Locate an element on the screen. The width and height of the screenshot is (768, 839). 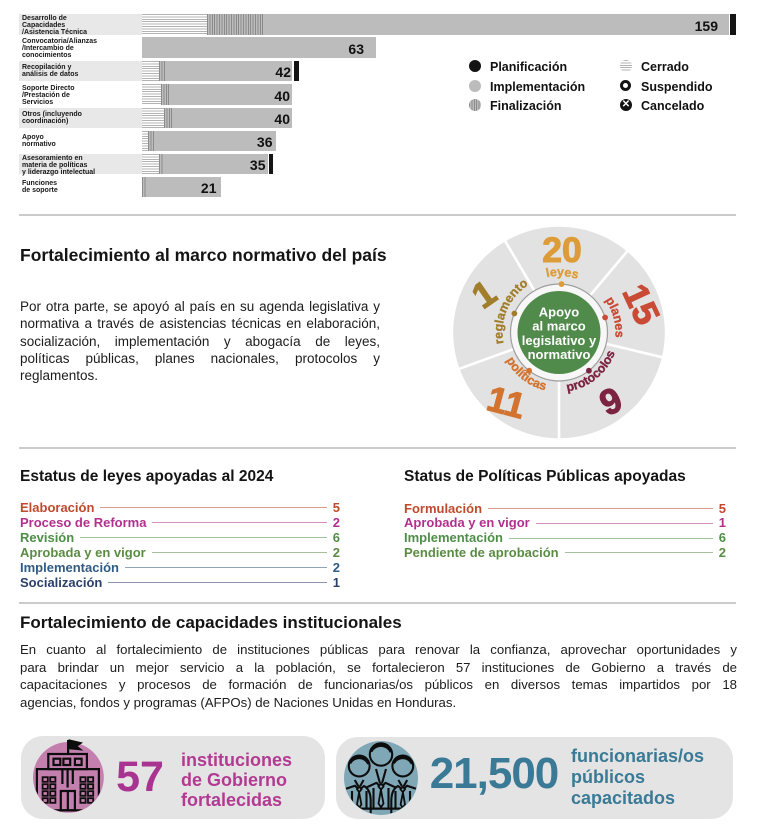
svg-text: normativo is located at coordinates (559, 354).